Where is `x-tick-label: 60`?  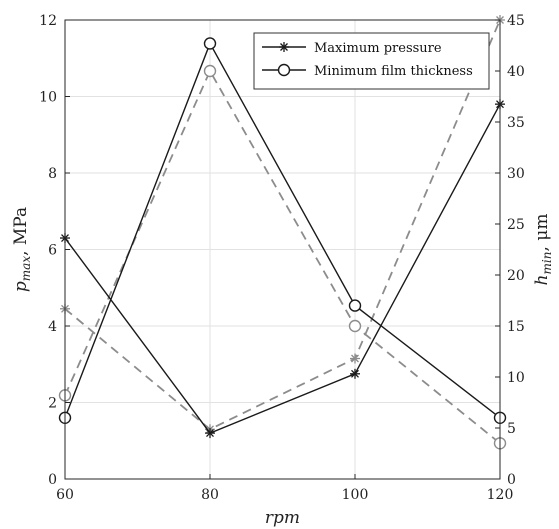 x-tick-label: 60 is located at coordinates (65, 495).